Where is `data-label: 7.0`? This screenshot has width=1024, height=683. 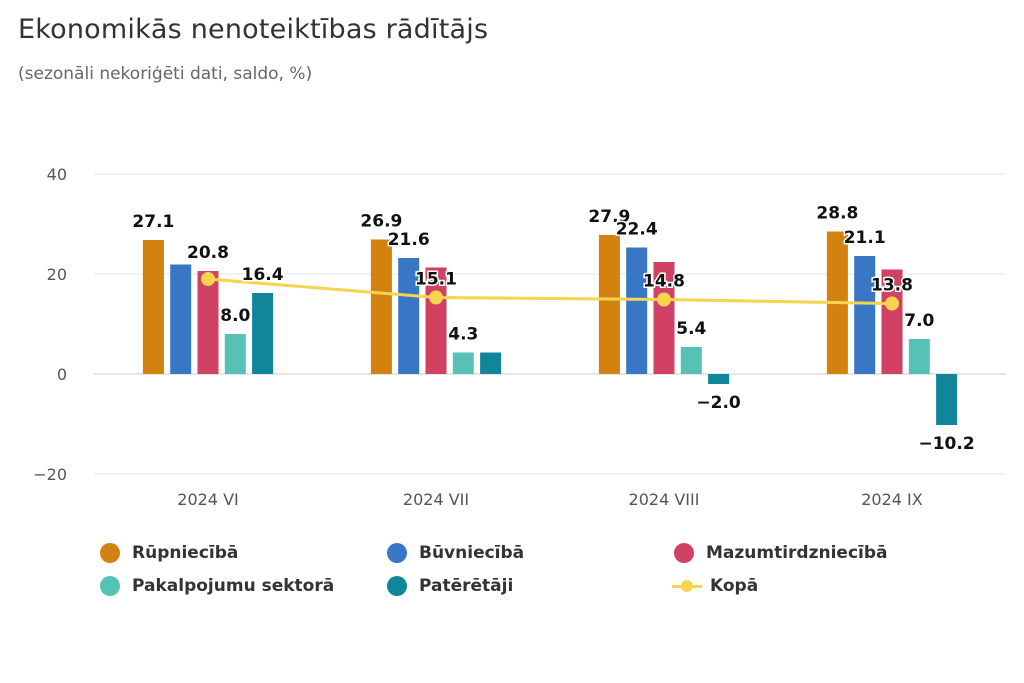
data-label: 7.0 is located at coordinates (919, 321).